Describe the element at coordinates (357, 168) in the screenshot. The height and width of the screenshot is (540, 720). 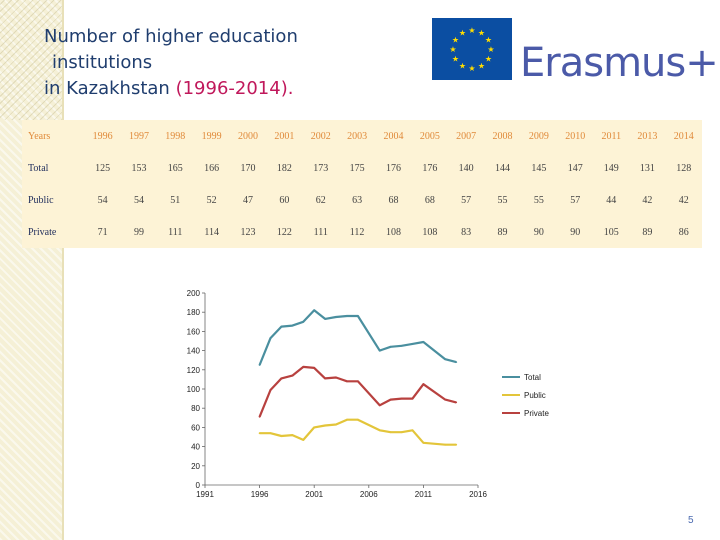
I see `table-cell: 175` at that location.